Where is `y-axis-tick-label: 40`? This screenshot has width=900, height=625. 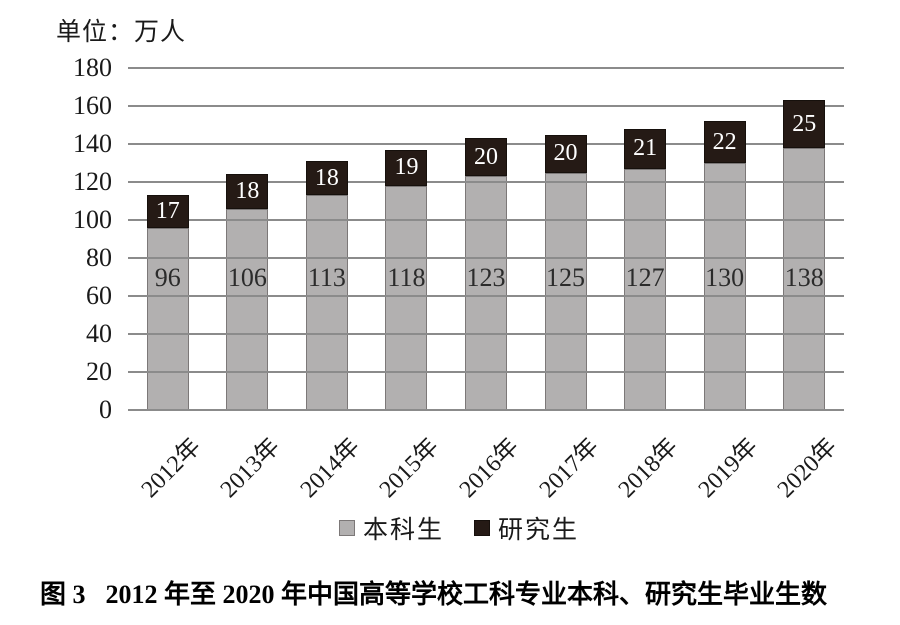 y-axis-tick-label: 40 is located at coordinates (99, 333).